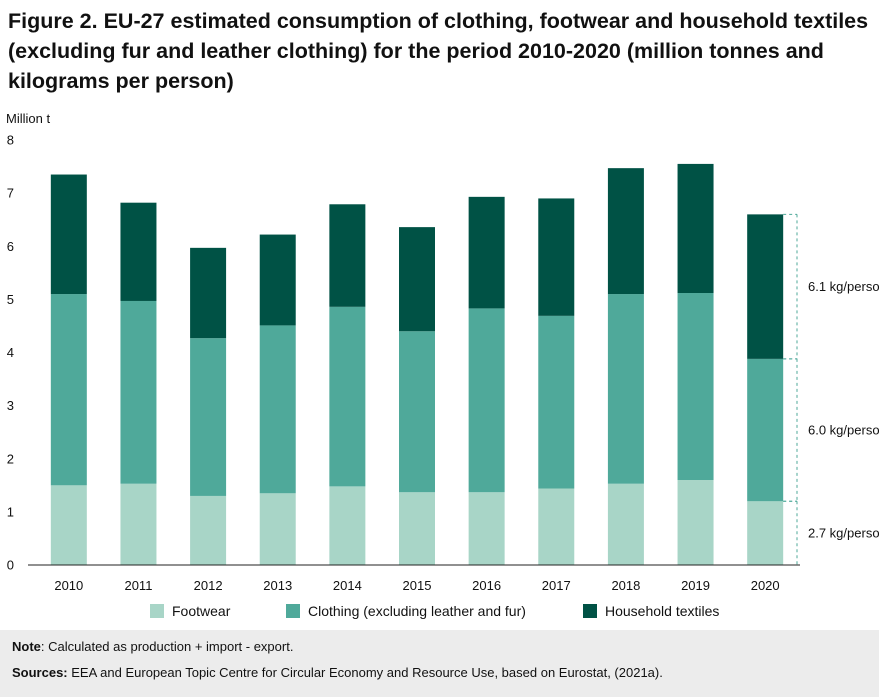  Describe the element at coordinates (843, 286) in the screenshot. I see `annotation-label: 6.1 kg/person` at that location.